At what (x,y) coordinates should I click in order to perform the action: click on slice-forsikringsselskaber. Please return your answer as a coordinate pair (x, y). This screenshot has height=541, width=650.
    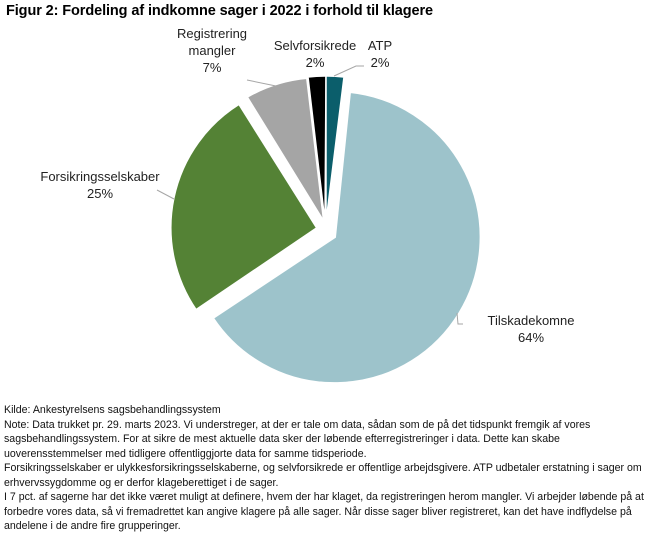
    Looking at the image, I should click on (244, 207).